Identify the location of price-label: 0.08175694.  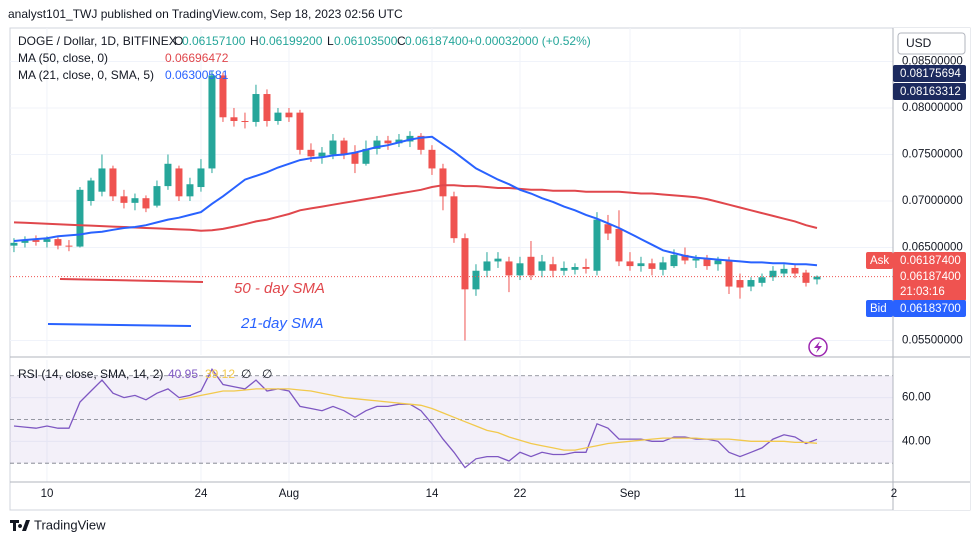
(930, 74).